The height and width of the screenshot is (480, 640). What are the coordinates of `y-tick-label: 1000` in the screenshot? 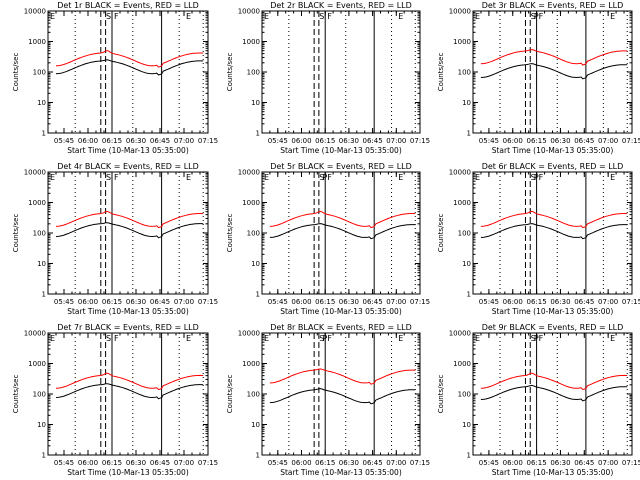 It's located at (462, 203).